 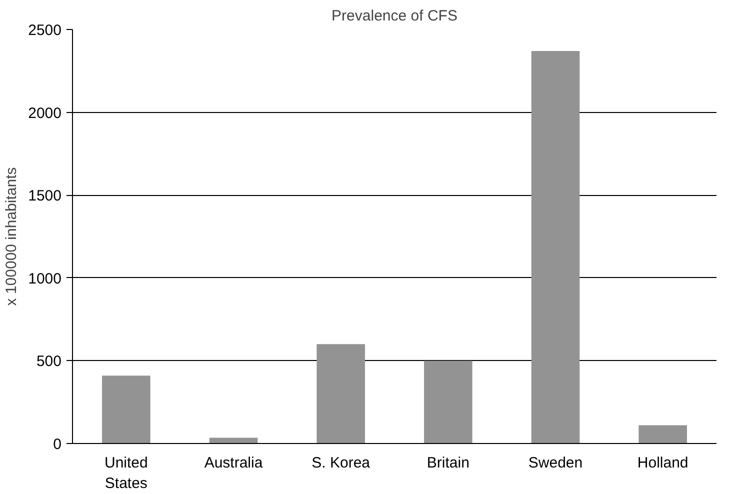 I want to click on chart-title: Prevalence of CFS, so click(x=395, y=16).